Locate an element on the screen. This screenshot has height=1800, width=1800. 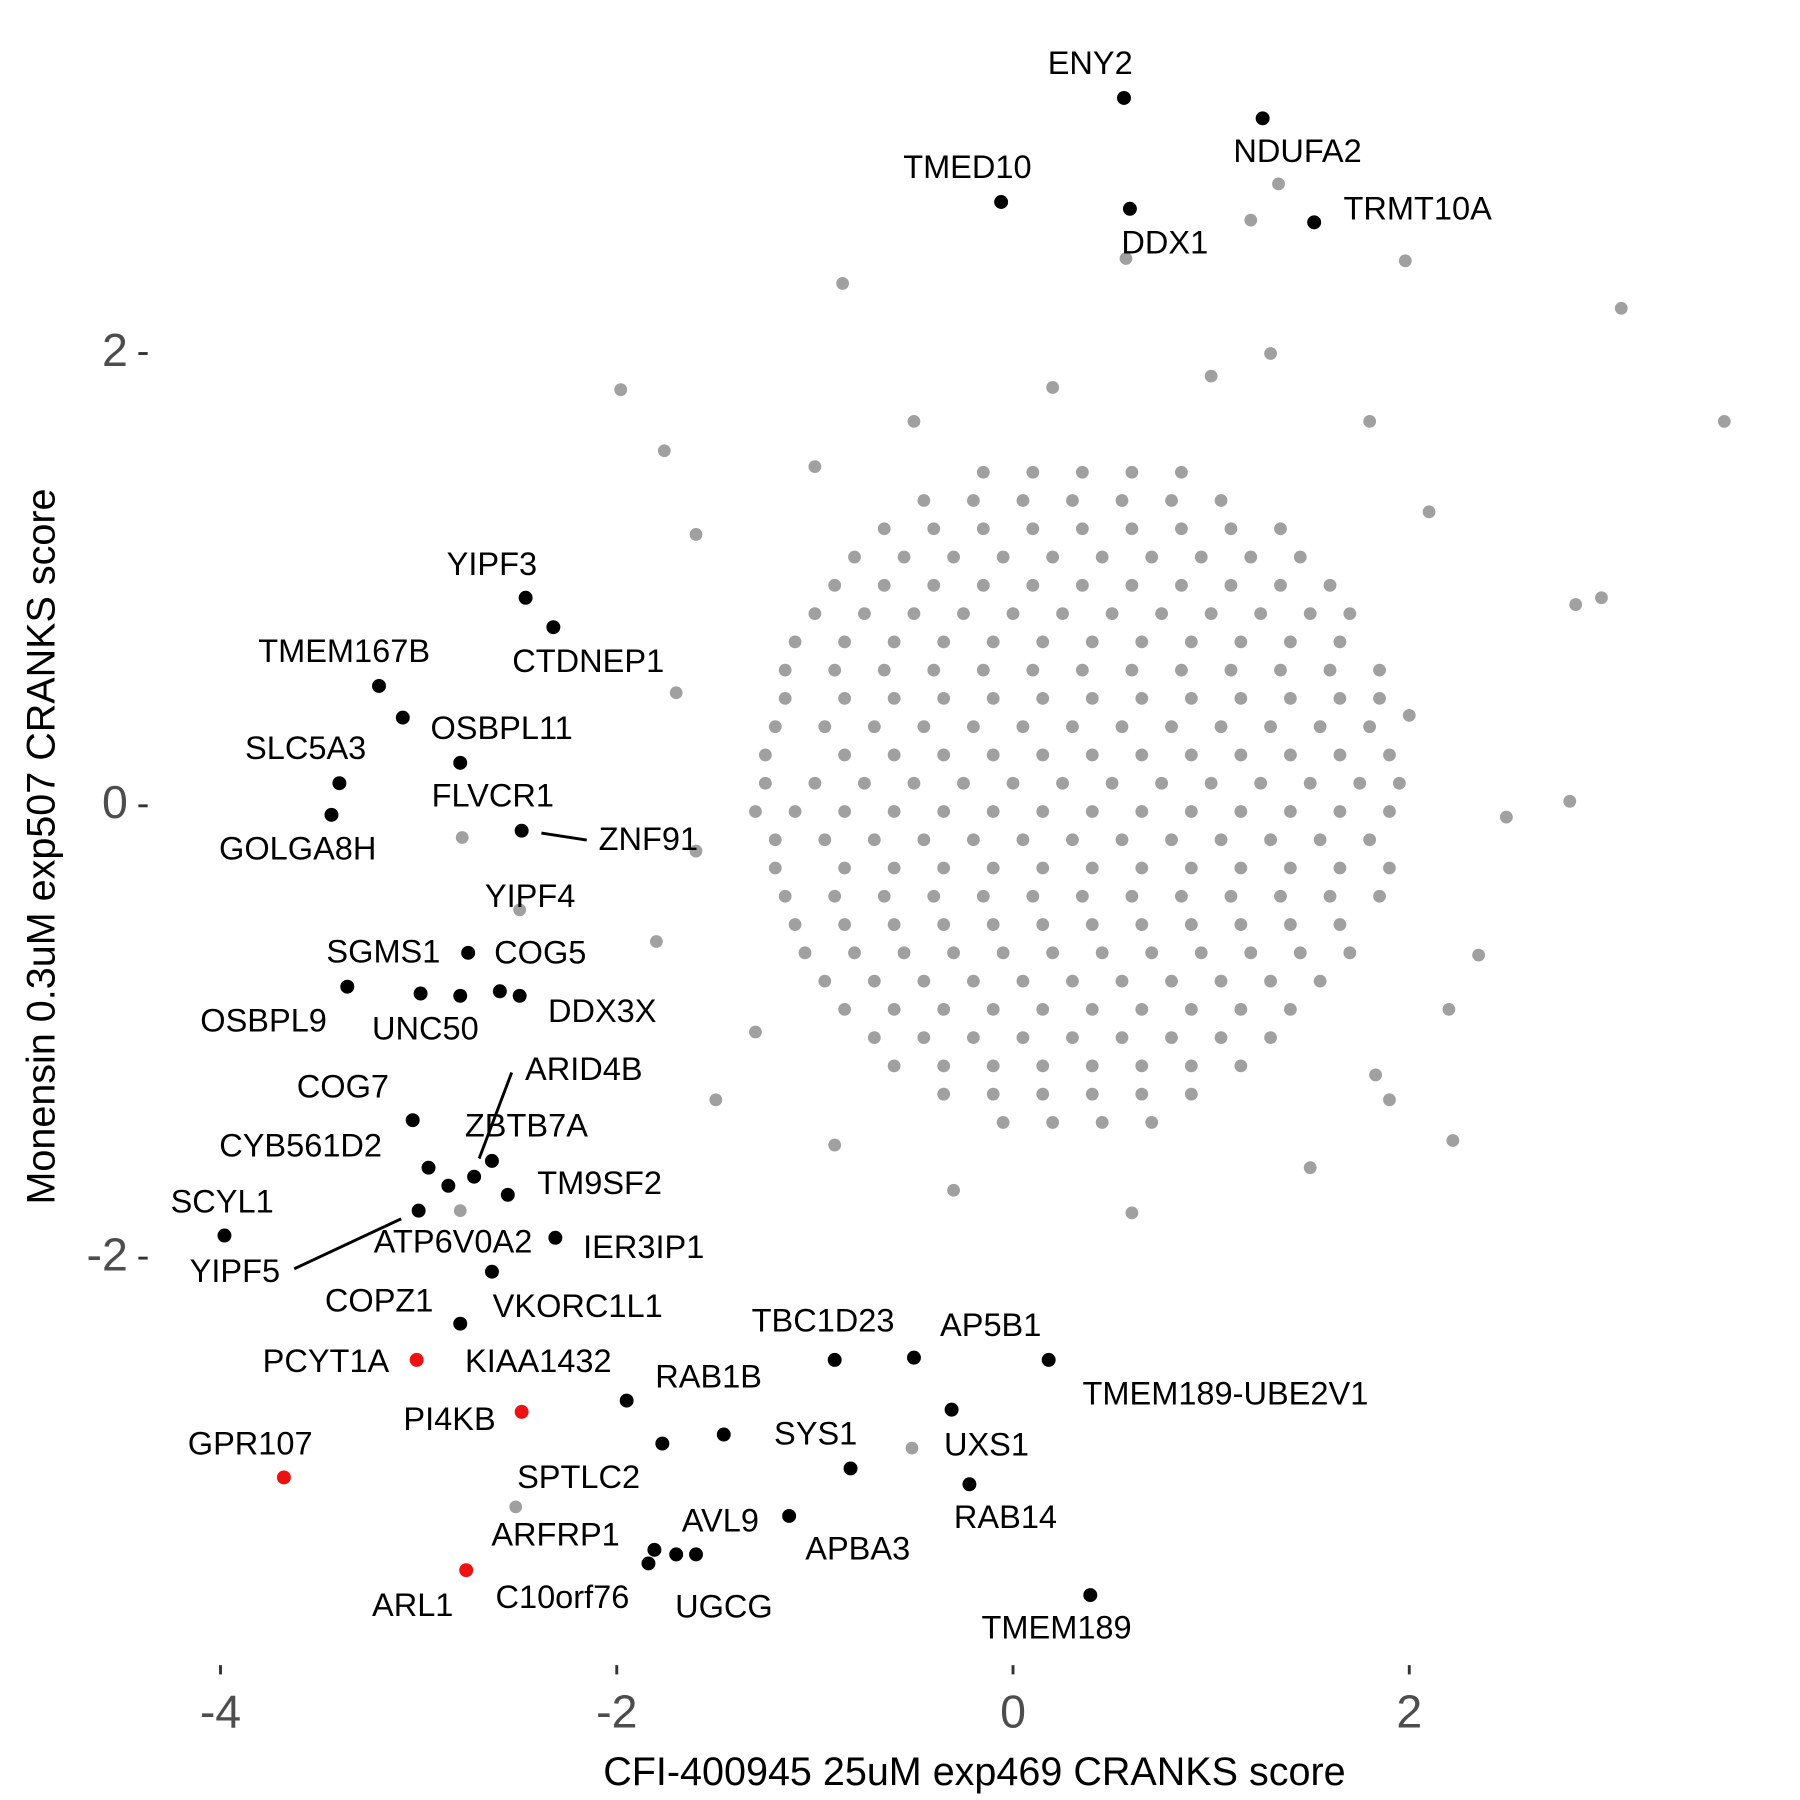
point-label: PCYT1A is located at coordinates (326, 1361).